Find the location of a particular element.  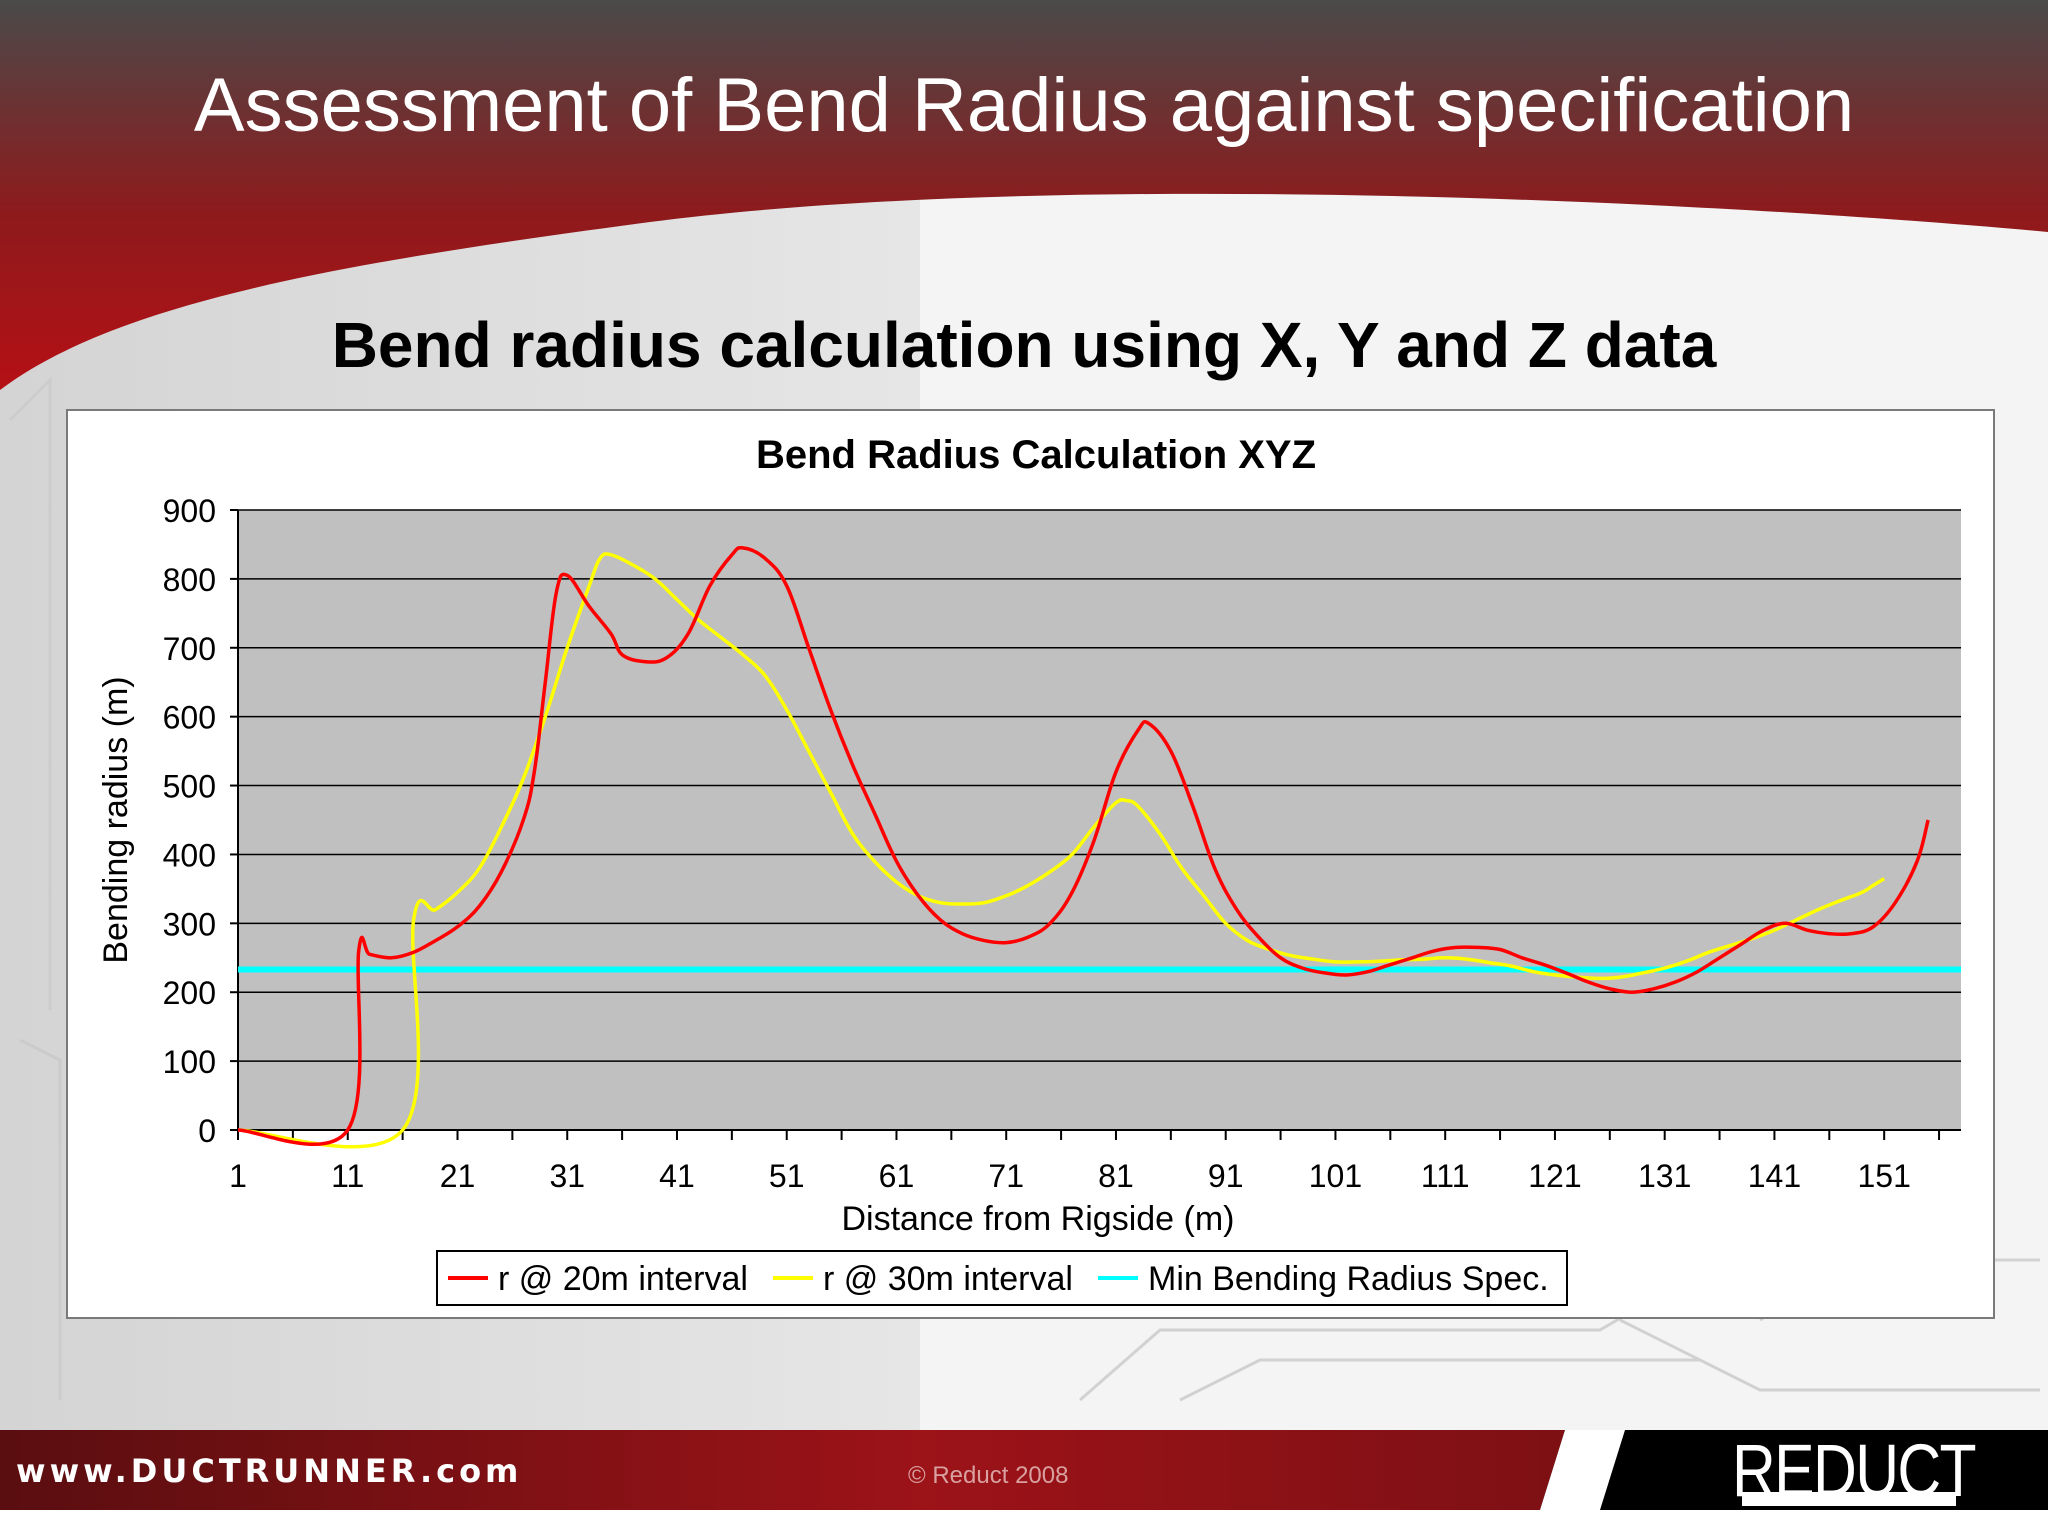

x-tick-label: 101 is located at coordinates (1335, 1176).